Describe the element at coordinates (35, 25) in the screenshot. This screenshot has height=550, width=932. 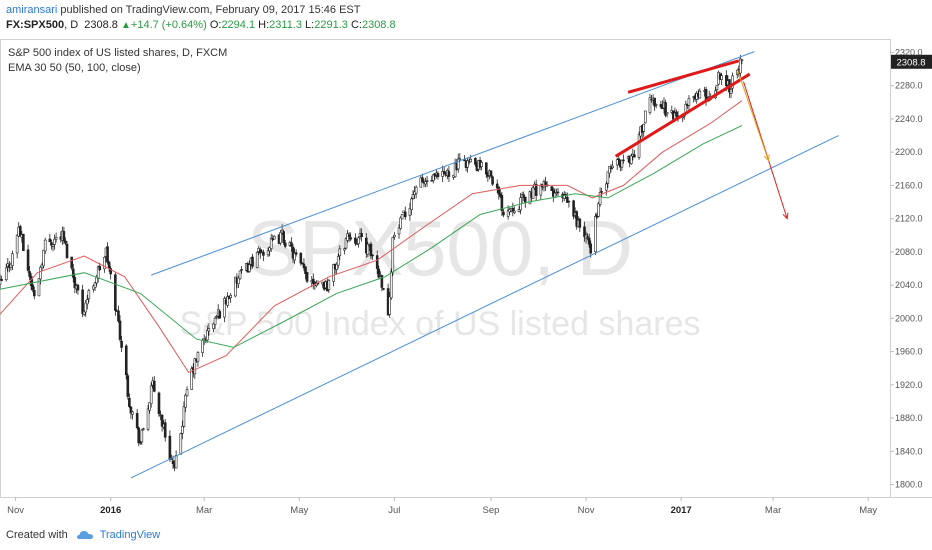
I see `symbol: FX:SPX500` at that location.